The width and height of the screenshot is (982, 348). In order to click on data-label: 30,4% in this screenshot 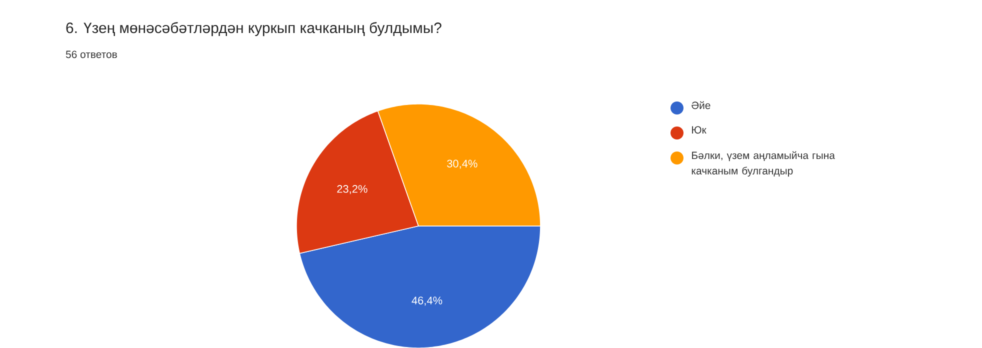, I will do `click(462, 164)`.